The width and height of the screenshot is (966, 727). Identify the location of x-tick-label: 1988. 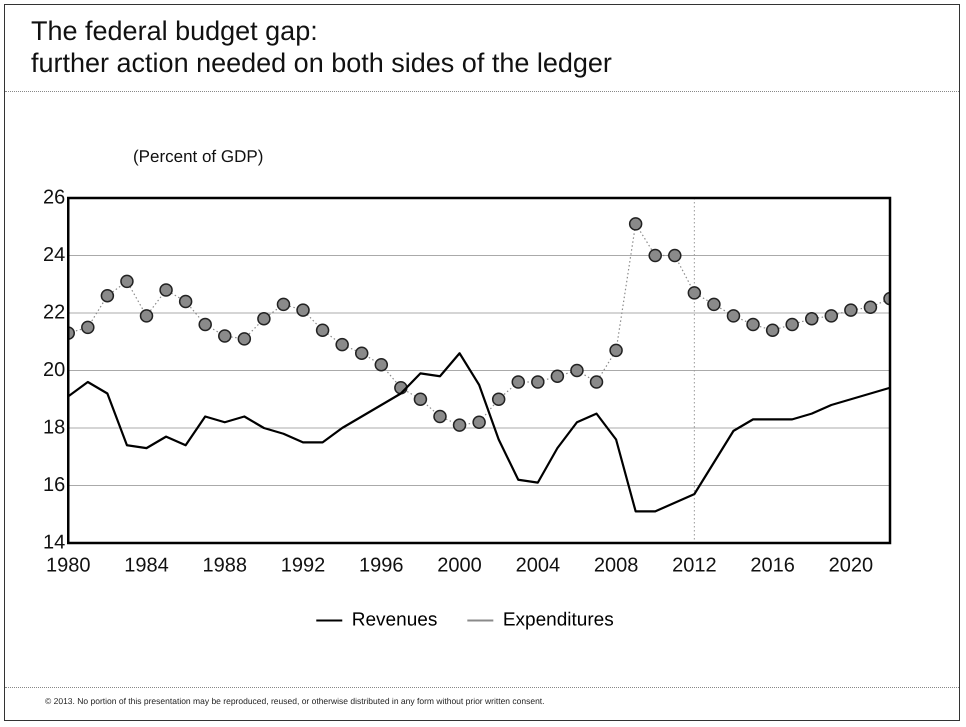
(225, 565).